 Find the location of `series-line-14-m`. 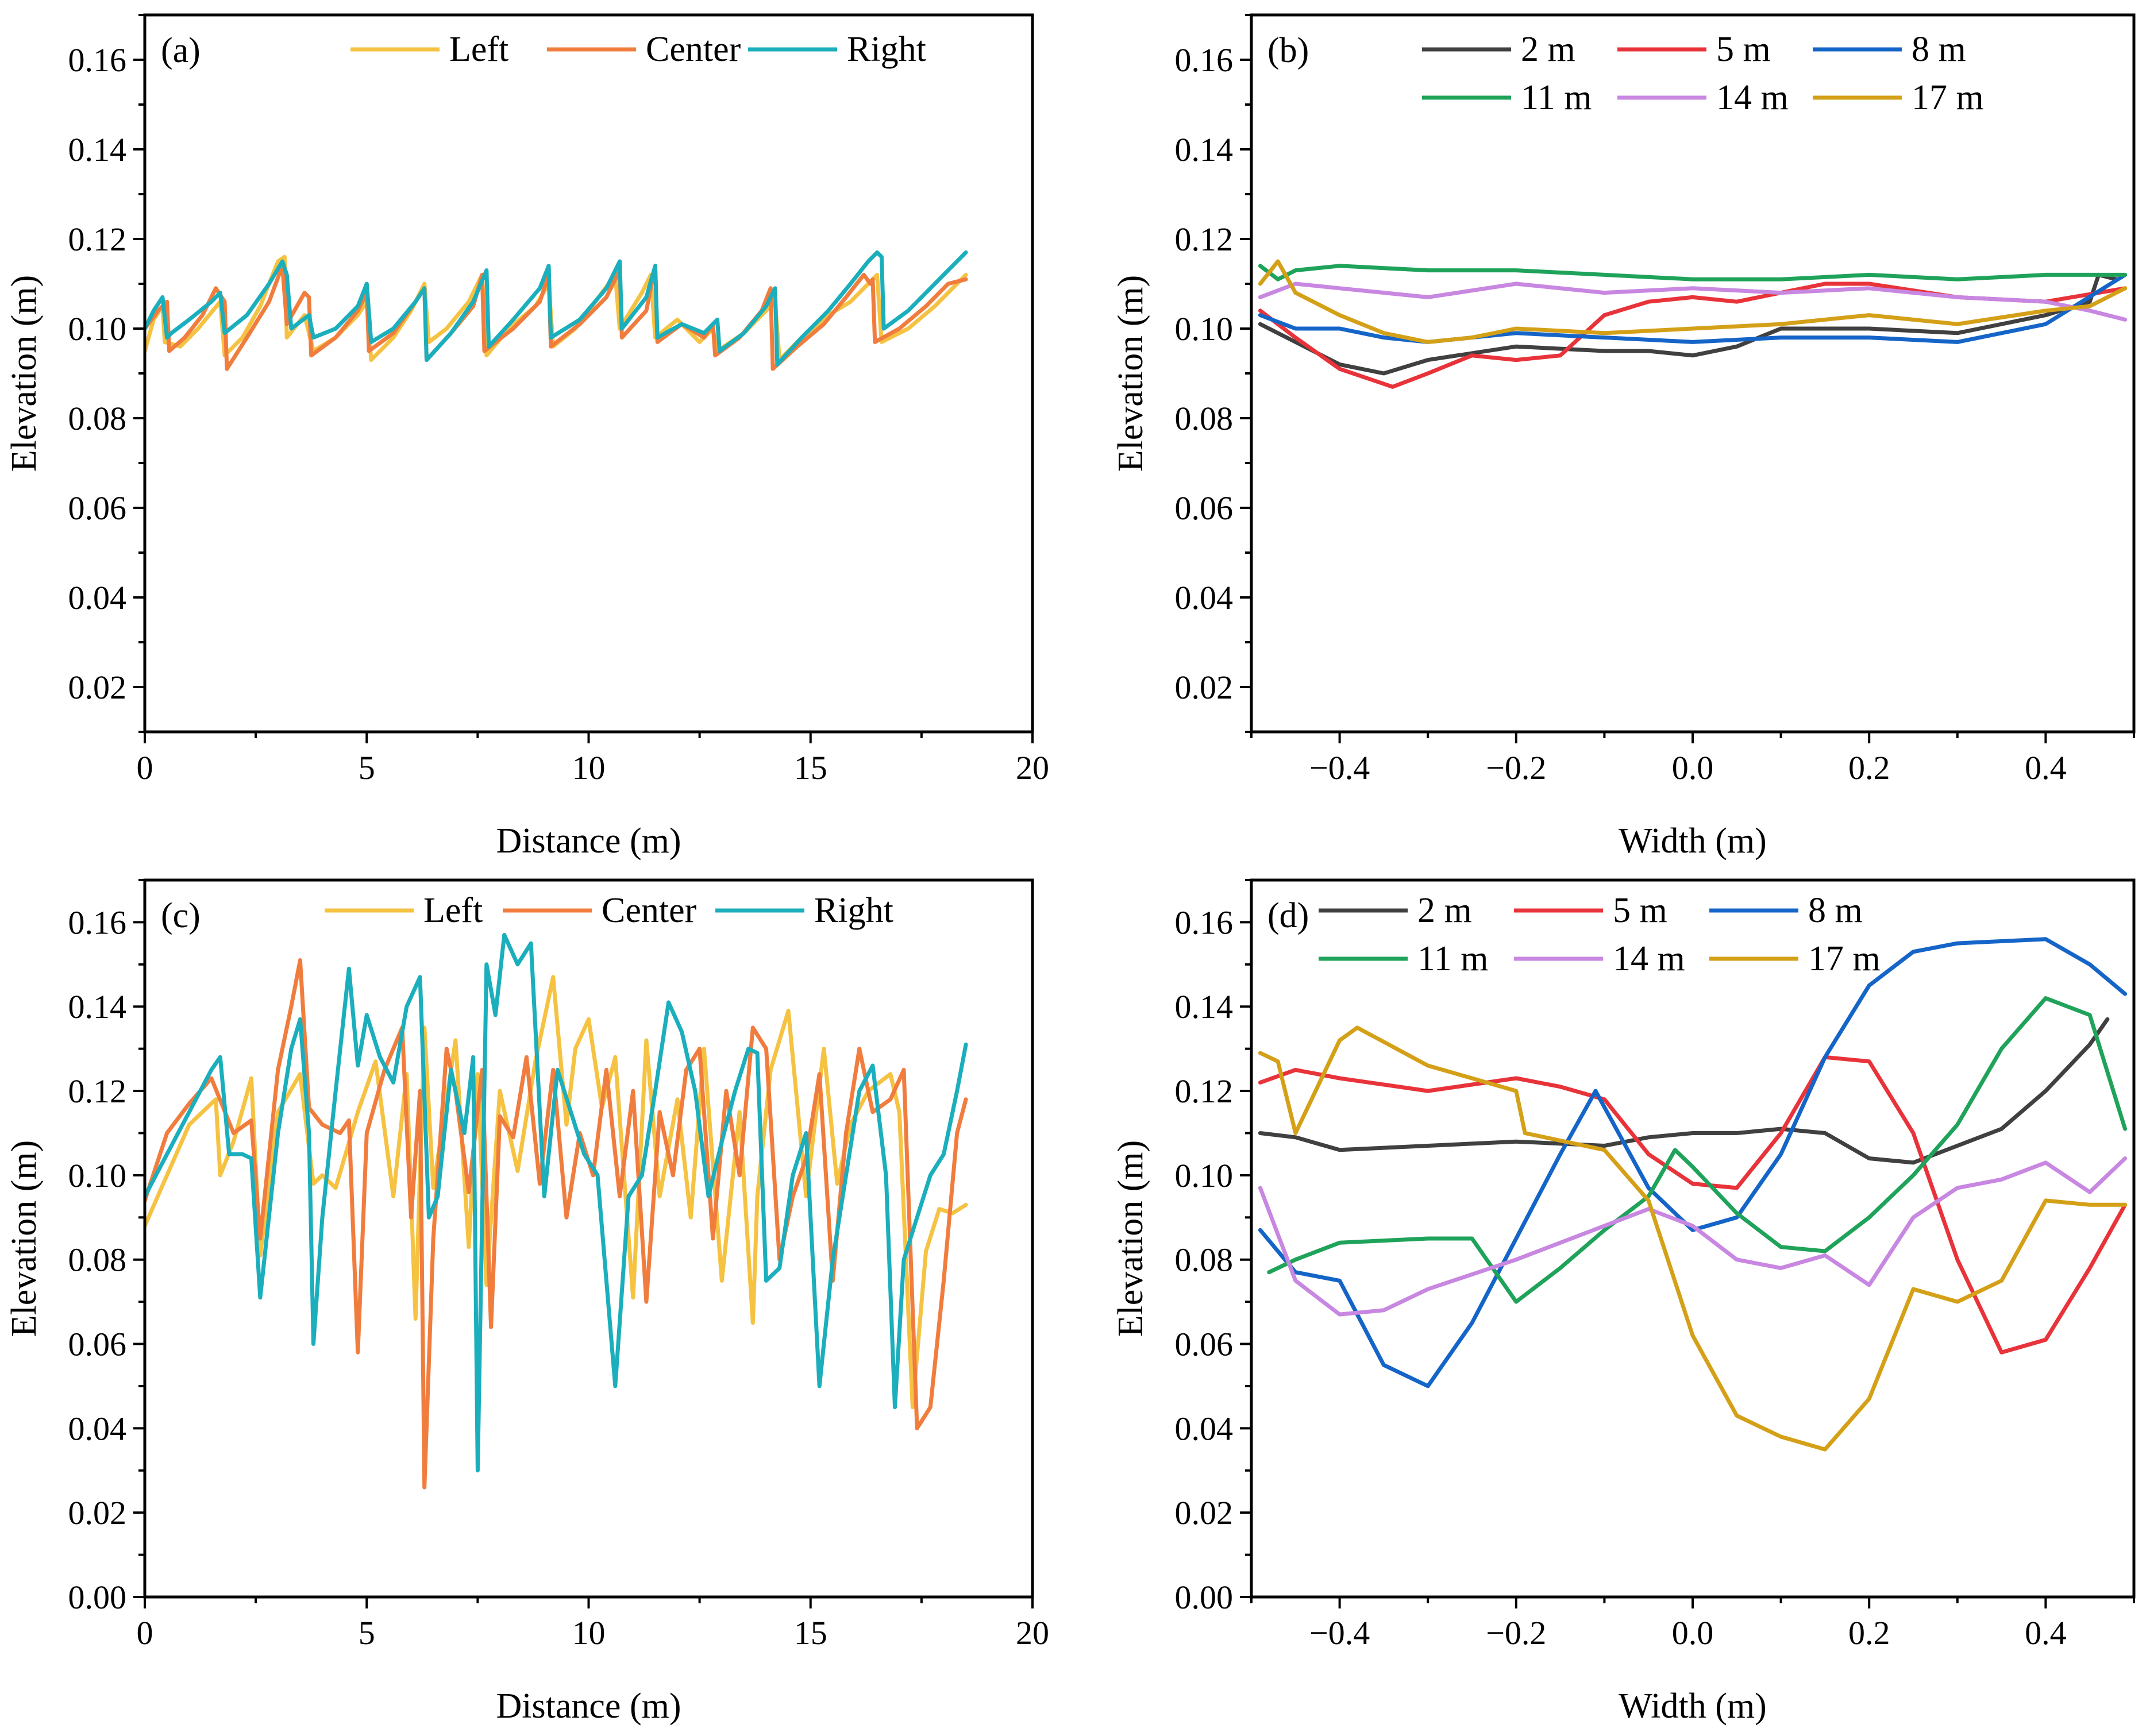

series-line-14-m is located at coordinates (1693, 1236).